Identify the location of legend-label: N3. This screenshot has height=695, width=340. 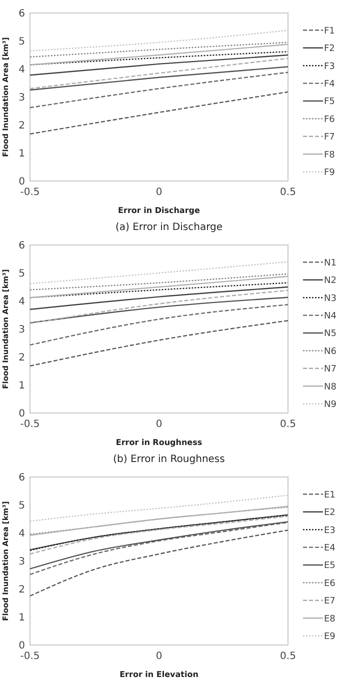
(330, 299).